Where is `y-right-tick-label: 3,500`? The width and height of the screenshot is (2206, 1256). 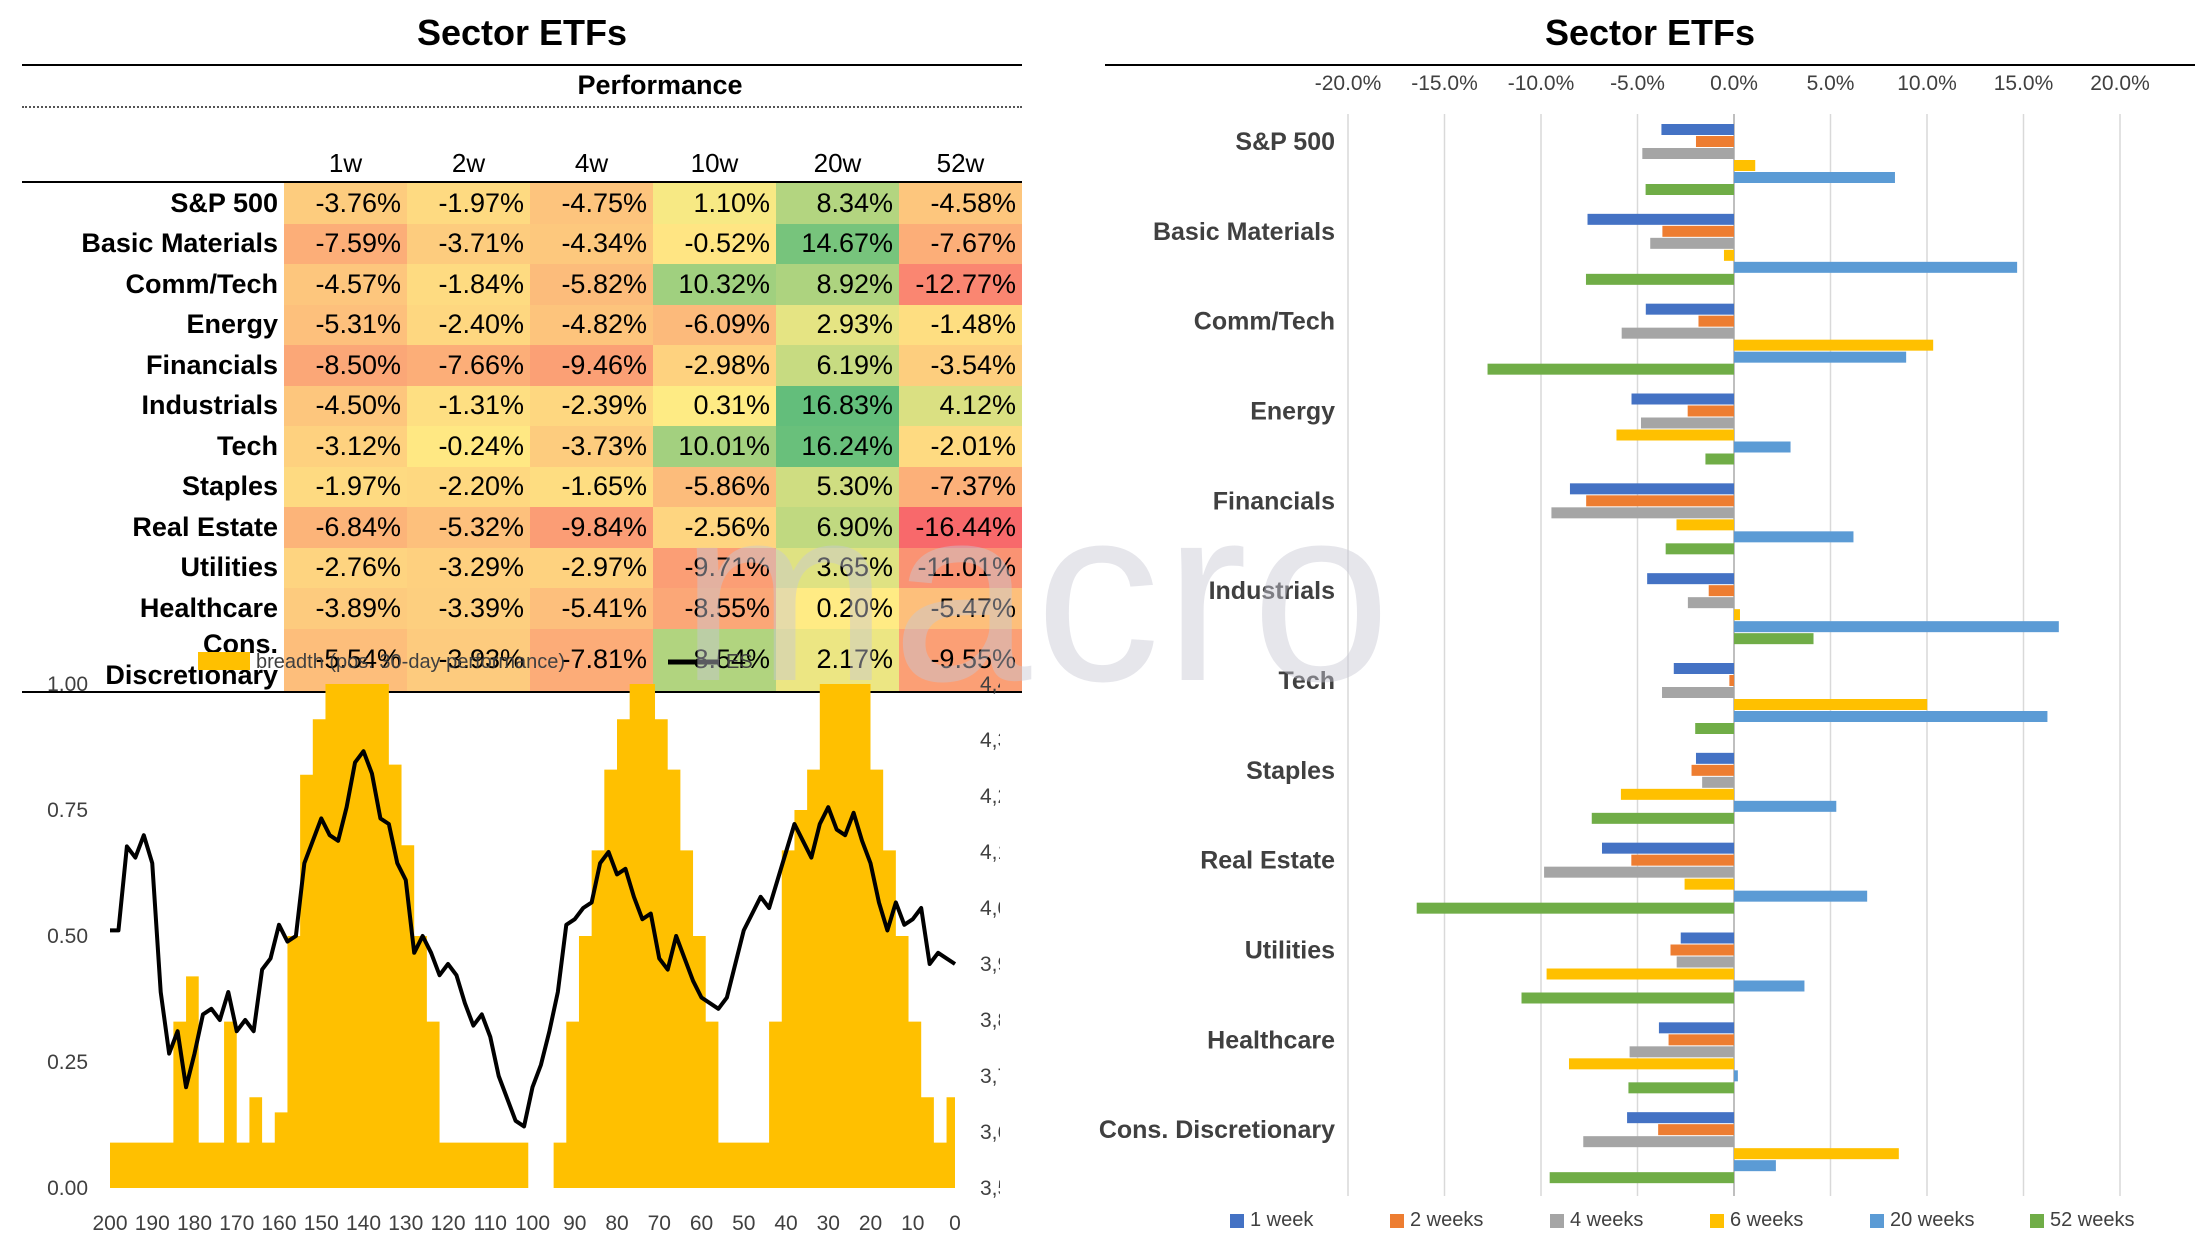
y-right-tick-label: 3,500 is located at coordinates (990, 1188).